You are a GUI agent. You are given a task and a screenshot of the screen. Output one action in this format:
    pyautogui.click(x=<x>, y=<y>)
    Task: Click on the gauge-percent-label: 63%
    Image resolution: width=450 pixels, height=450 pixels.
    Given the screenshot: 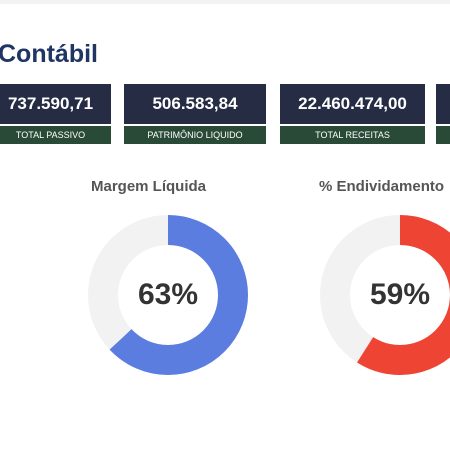 What is the action you would take?
    pyautogui.click(x=168, y=294)
    